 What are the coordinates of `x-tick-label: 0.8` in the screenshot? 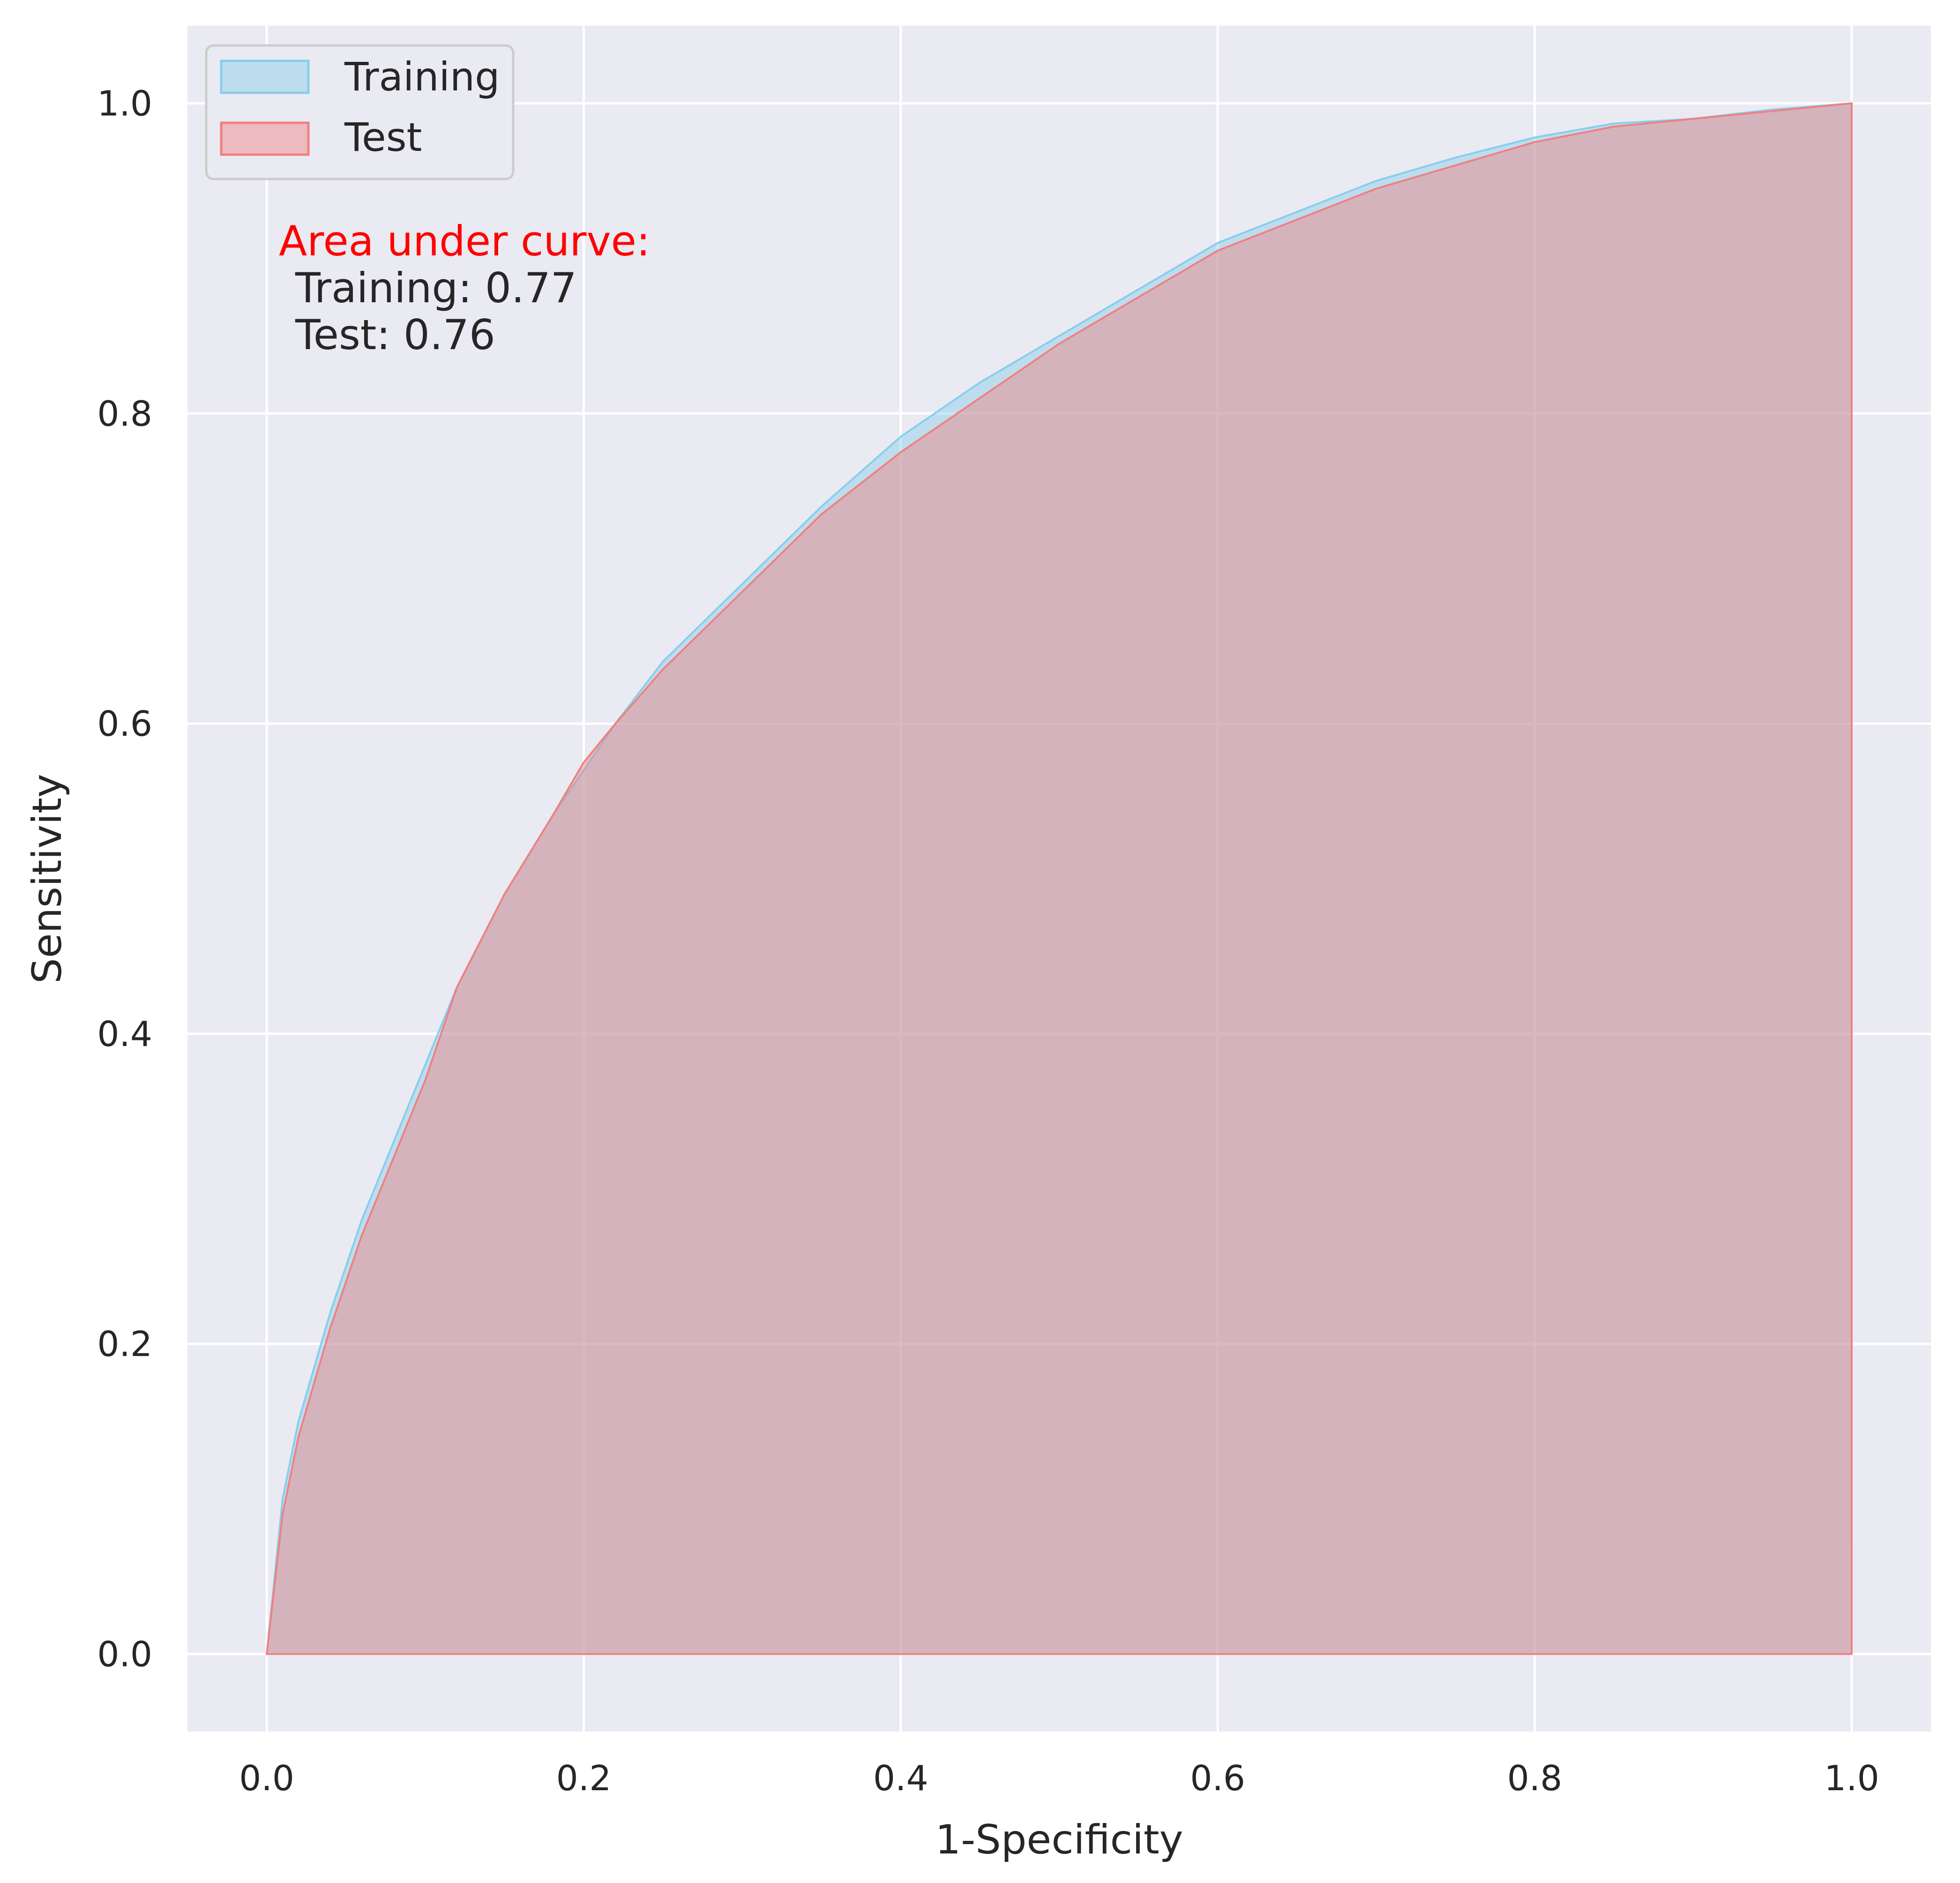 It's located at (1535, 1778).